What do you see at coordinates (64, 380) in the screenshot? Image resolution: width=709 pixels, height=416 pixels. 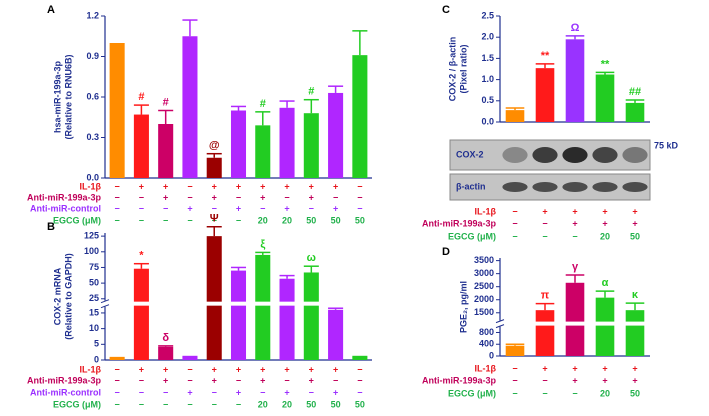 I see `row-label: Anti-miR-199a-3p` at bounding box center [64, 380].